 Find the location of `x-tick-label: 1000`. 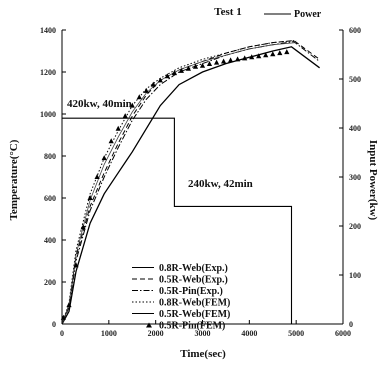

x-tick-label: 1000 is located at coordinates (109, 333).